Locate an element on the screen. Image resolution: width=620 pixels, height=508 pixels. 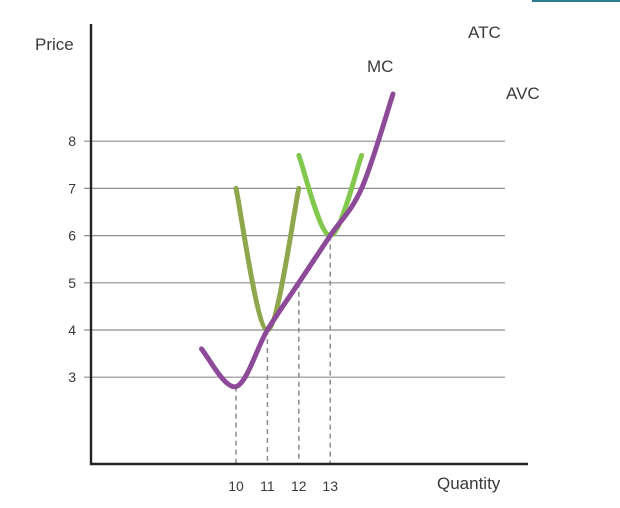
y-tick-6: 6 is located at coordinates (72, 236).